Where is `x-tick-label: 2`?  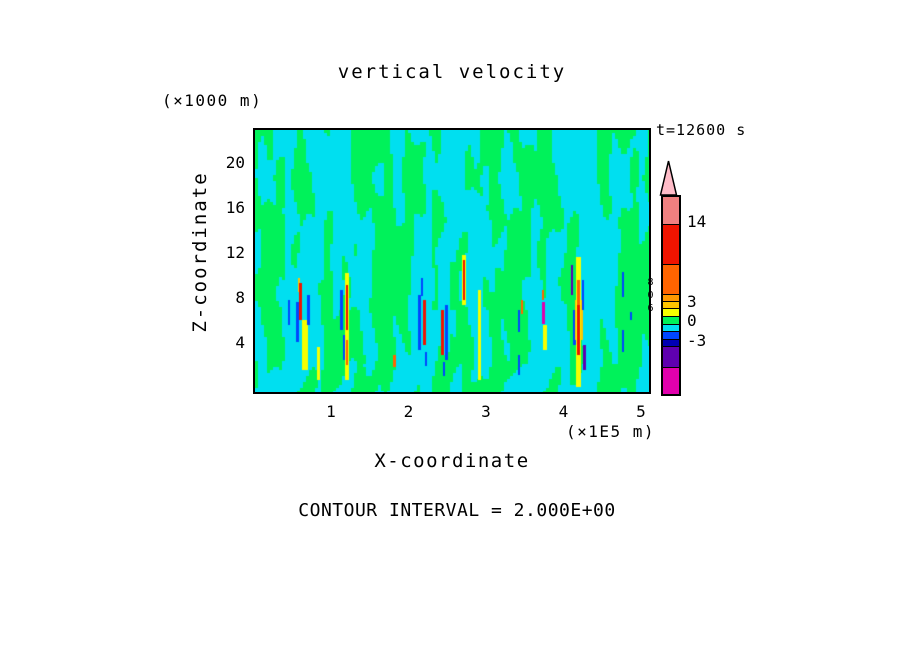 x-tick-label: 2 is located at coordinates (408, 411).